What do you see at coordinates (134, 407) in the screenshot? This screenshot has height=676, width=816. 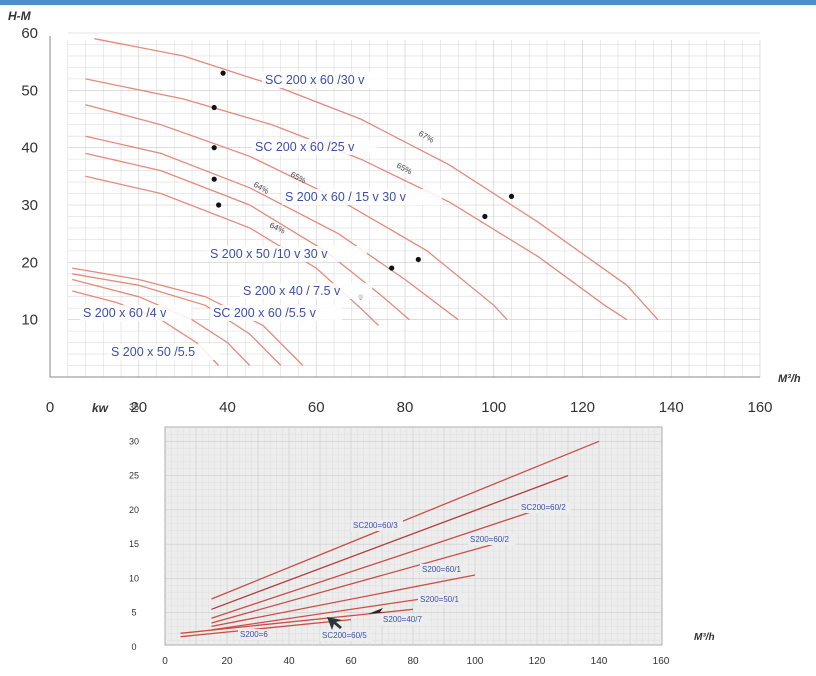 I see `y-tick-label: 35` at bounding box center [134, 407].